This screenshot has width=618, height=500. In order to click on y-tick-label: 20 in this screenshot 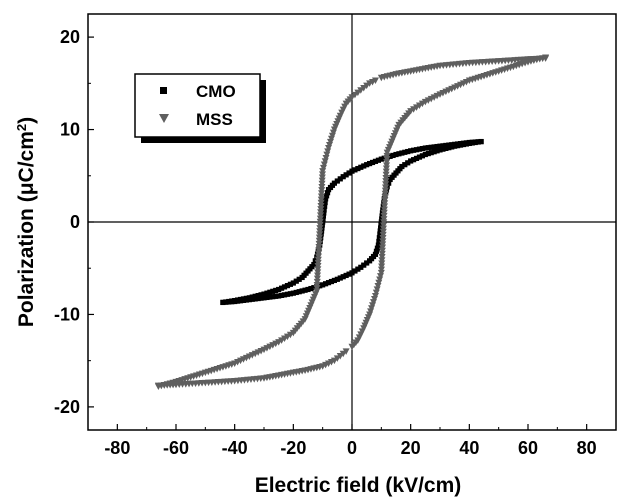, I will do `click(70, 37)`.